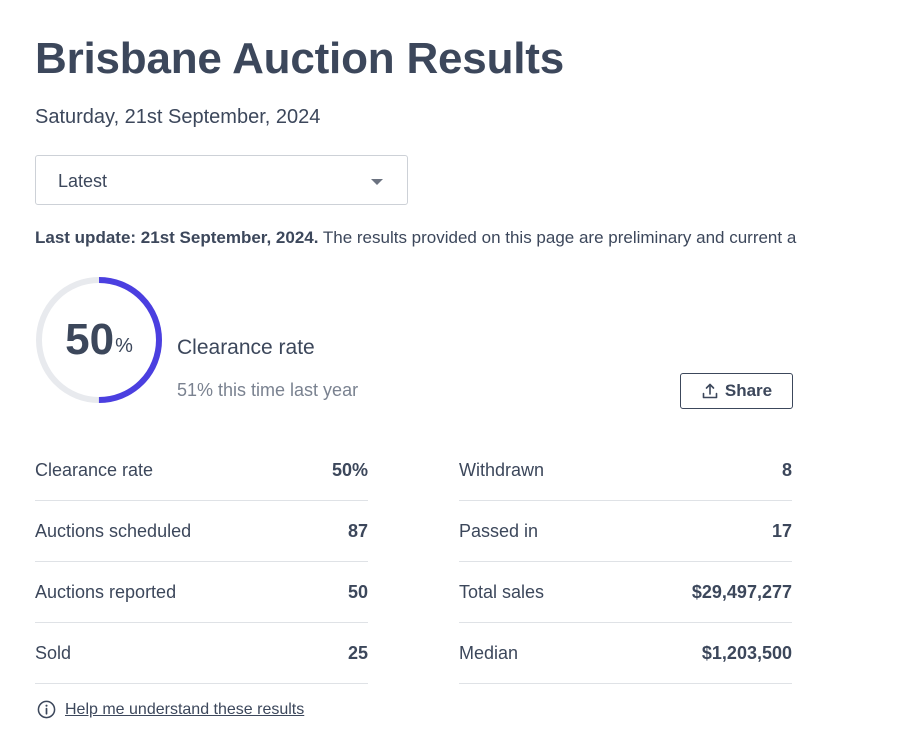 The height and width of the screenshot is (754, 914). What do you see at coordinates (786, 469) in the screenshot?
I see `stat-value: 8` at bounding box center [786, 469].